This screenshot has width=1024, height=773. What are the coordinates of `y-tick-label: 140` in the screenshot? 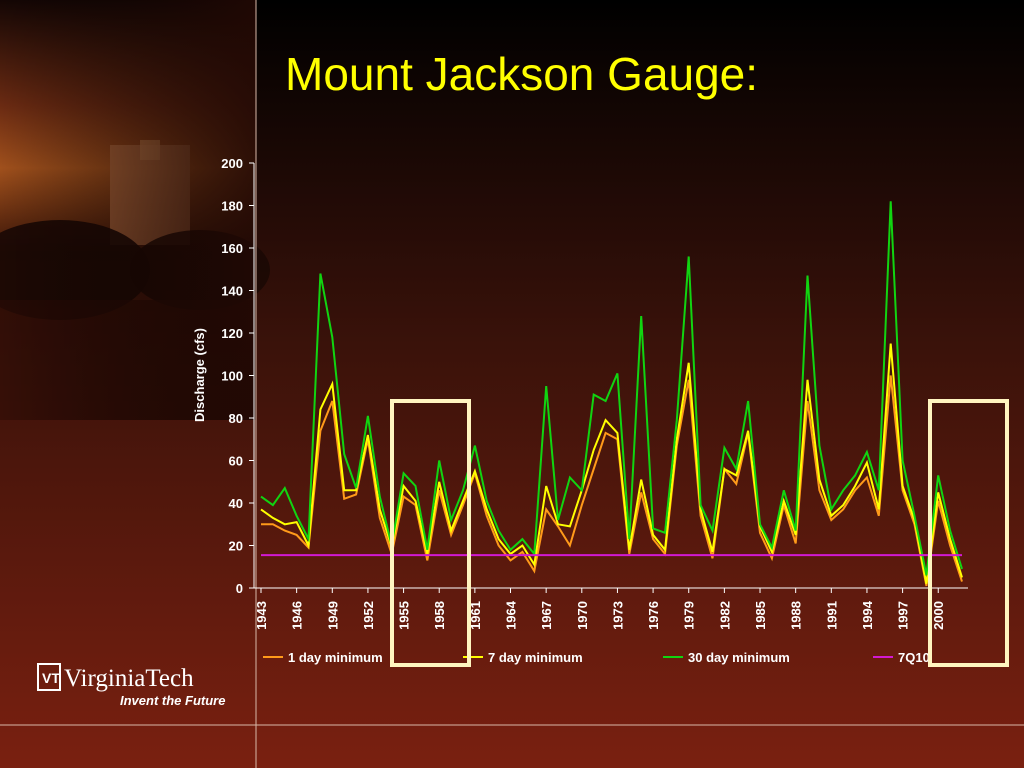 It's located at (232, 291).